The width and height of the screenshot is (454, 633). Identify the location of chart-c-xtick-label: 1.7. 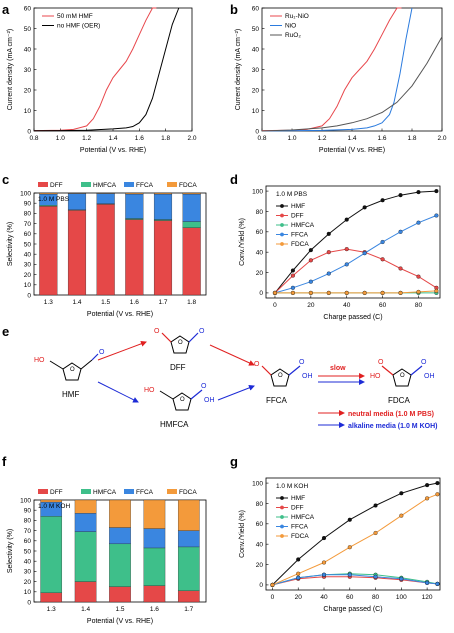
(162, 302).